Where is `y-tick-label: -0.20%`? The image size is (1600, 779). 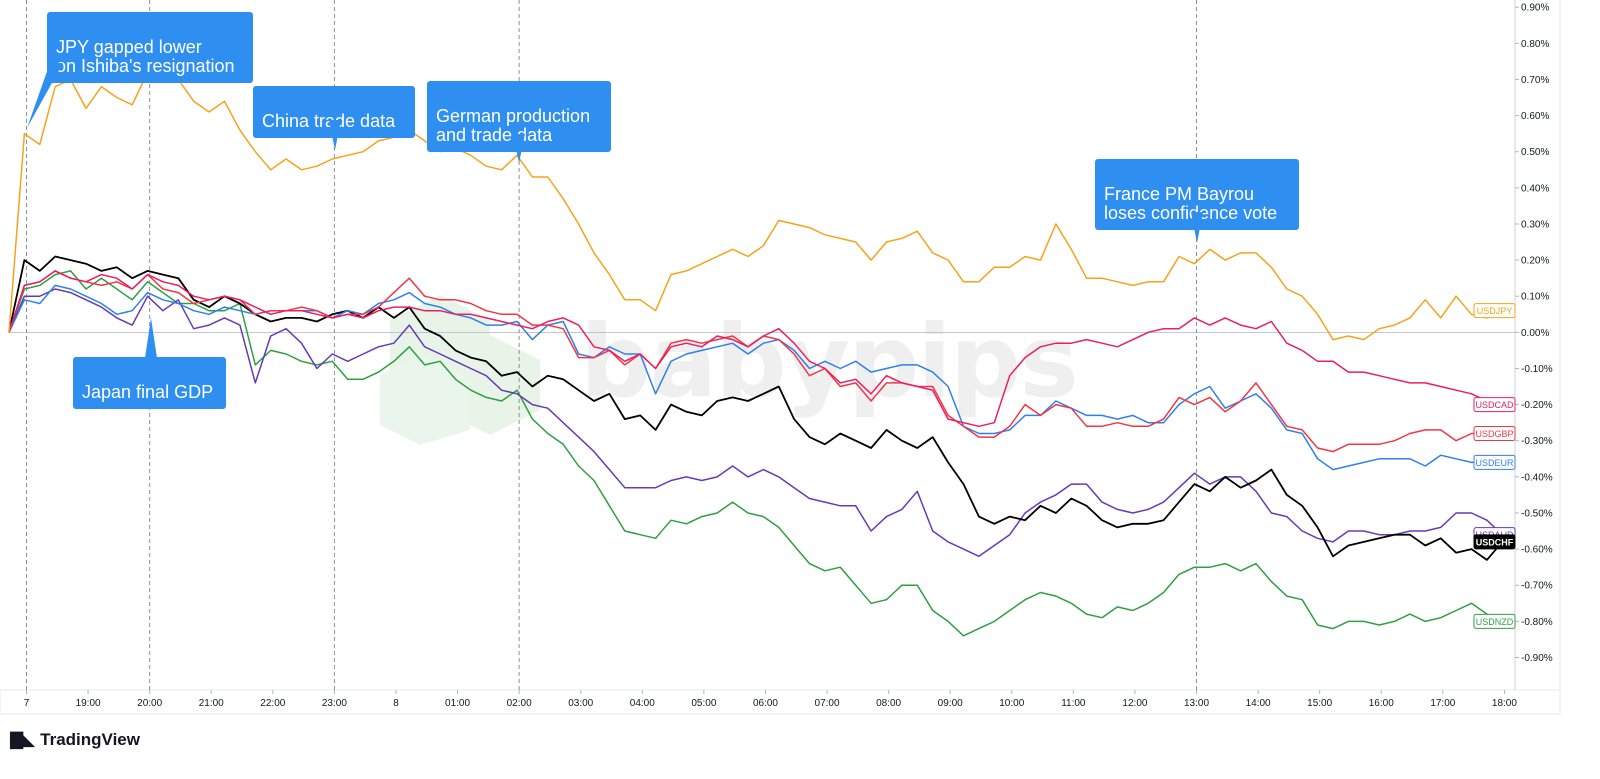
y-tick-label: -0.20% is located at coordinates (1537, 405).